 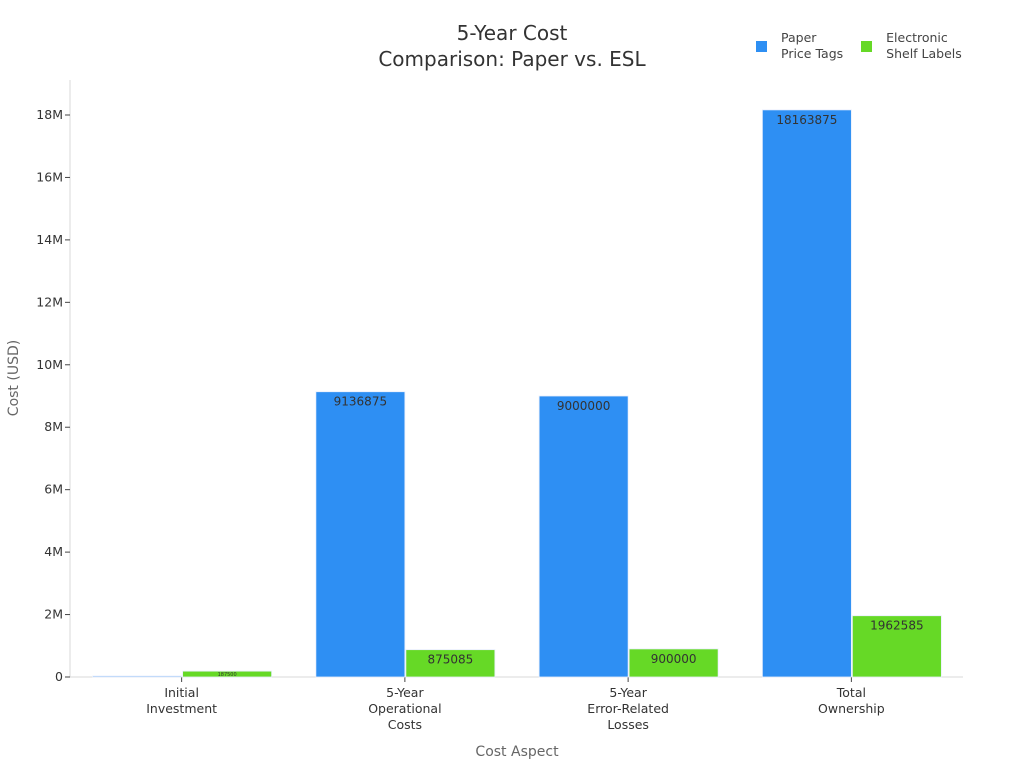 What do you see at coordinates (405, 724) in the screenshot?
I see `x-tick-label: Costs` at bounding box center [405, 724].